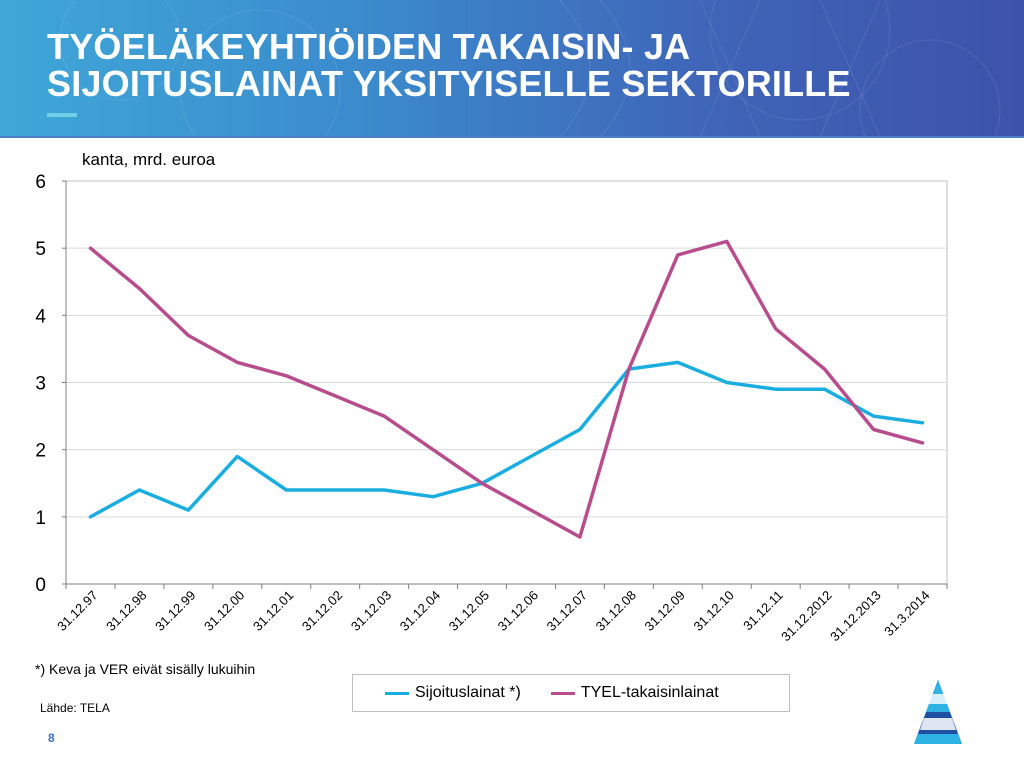  Describe the element at coordinates (40, 316) in the screenshot. I see `y-tick-label: 4` at that location.